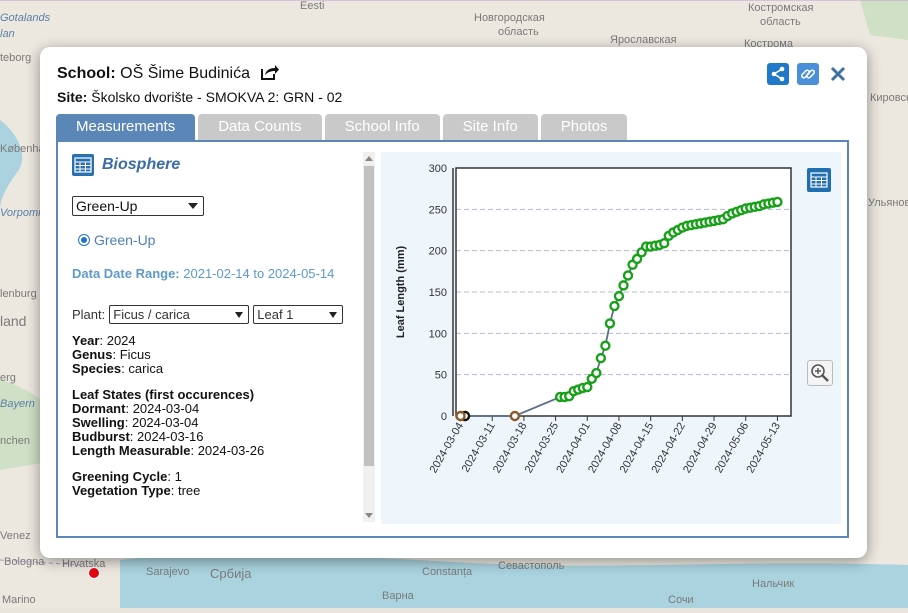 This screenshot has height=613, width=908. I want to click on swelling-value: 2024-03-04, so click(165, 422).